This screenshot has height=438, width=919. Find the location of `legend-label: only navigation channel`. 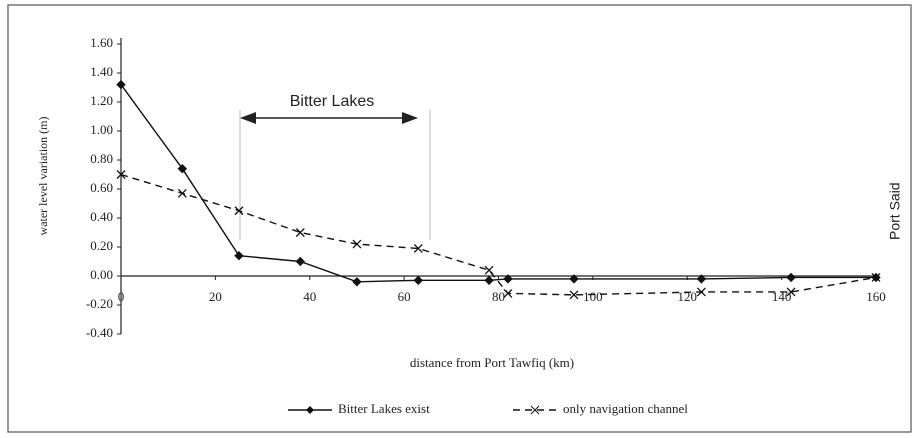

legend-label: only navigation channel is located at coordinates (625, 408).